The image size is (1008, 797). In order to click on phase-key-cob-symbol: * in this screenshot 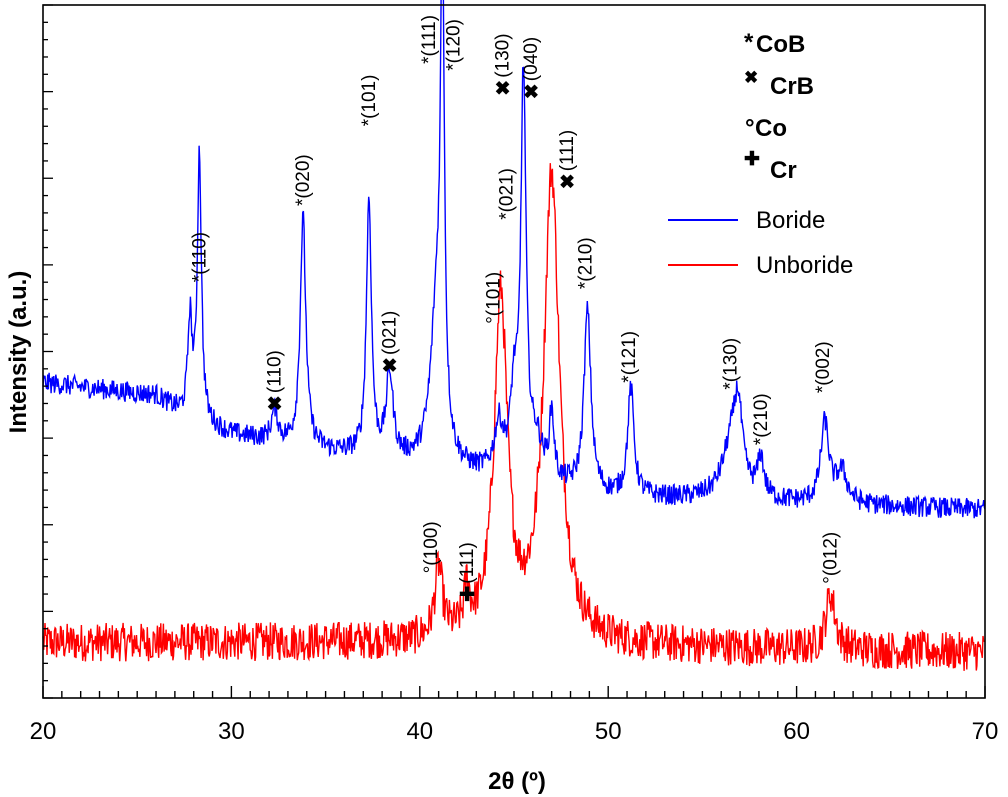, I will do `click(749, 42)`.